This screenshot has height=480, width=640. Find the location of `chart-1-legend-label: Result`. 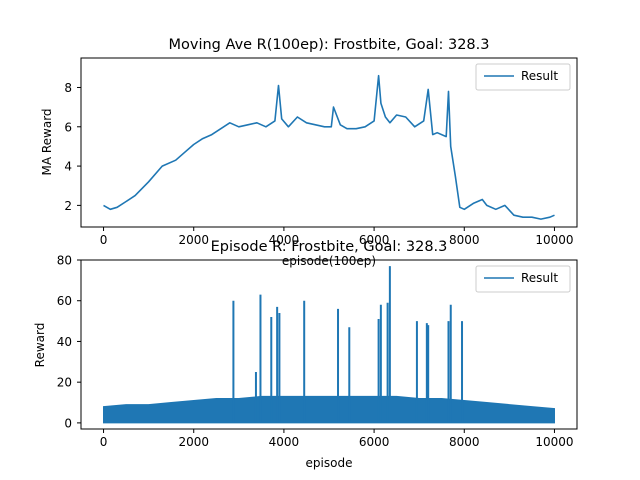

chart-1-legend-label: Result is located at coordinates (539, 76).